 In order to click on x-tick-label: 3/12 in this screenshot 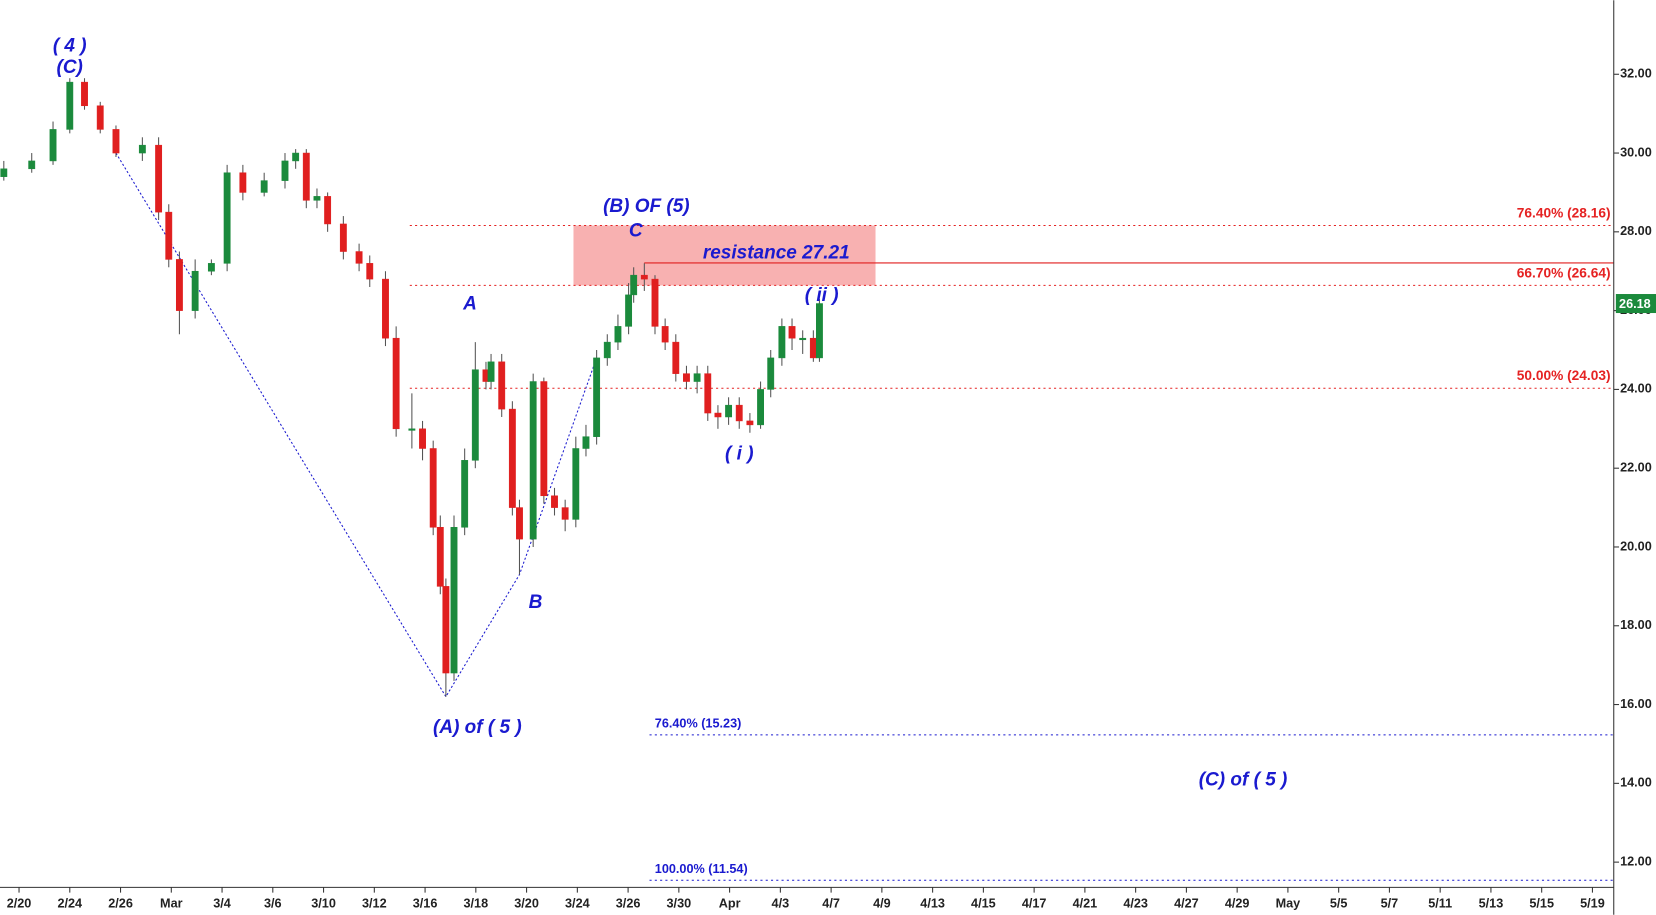, I will do `click(374, 904)`.